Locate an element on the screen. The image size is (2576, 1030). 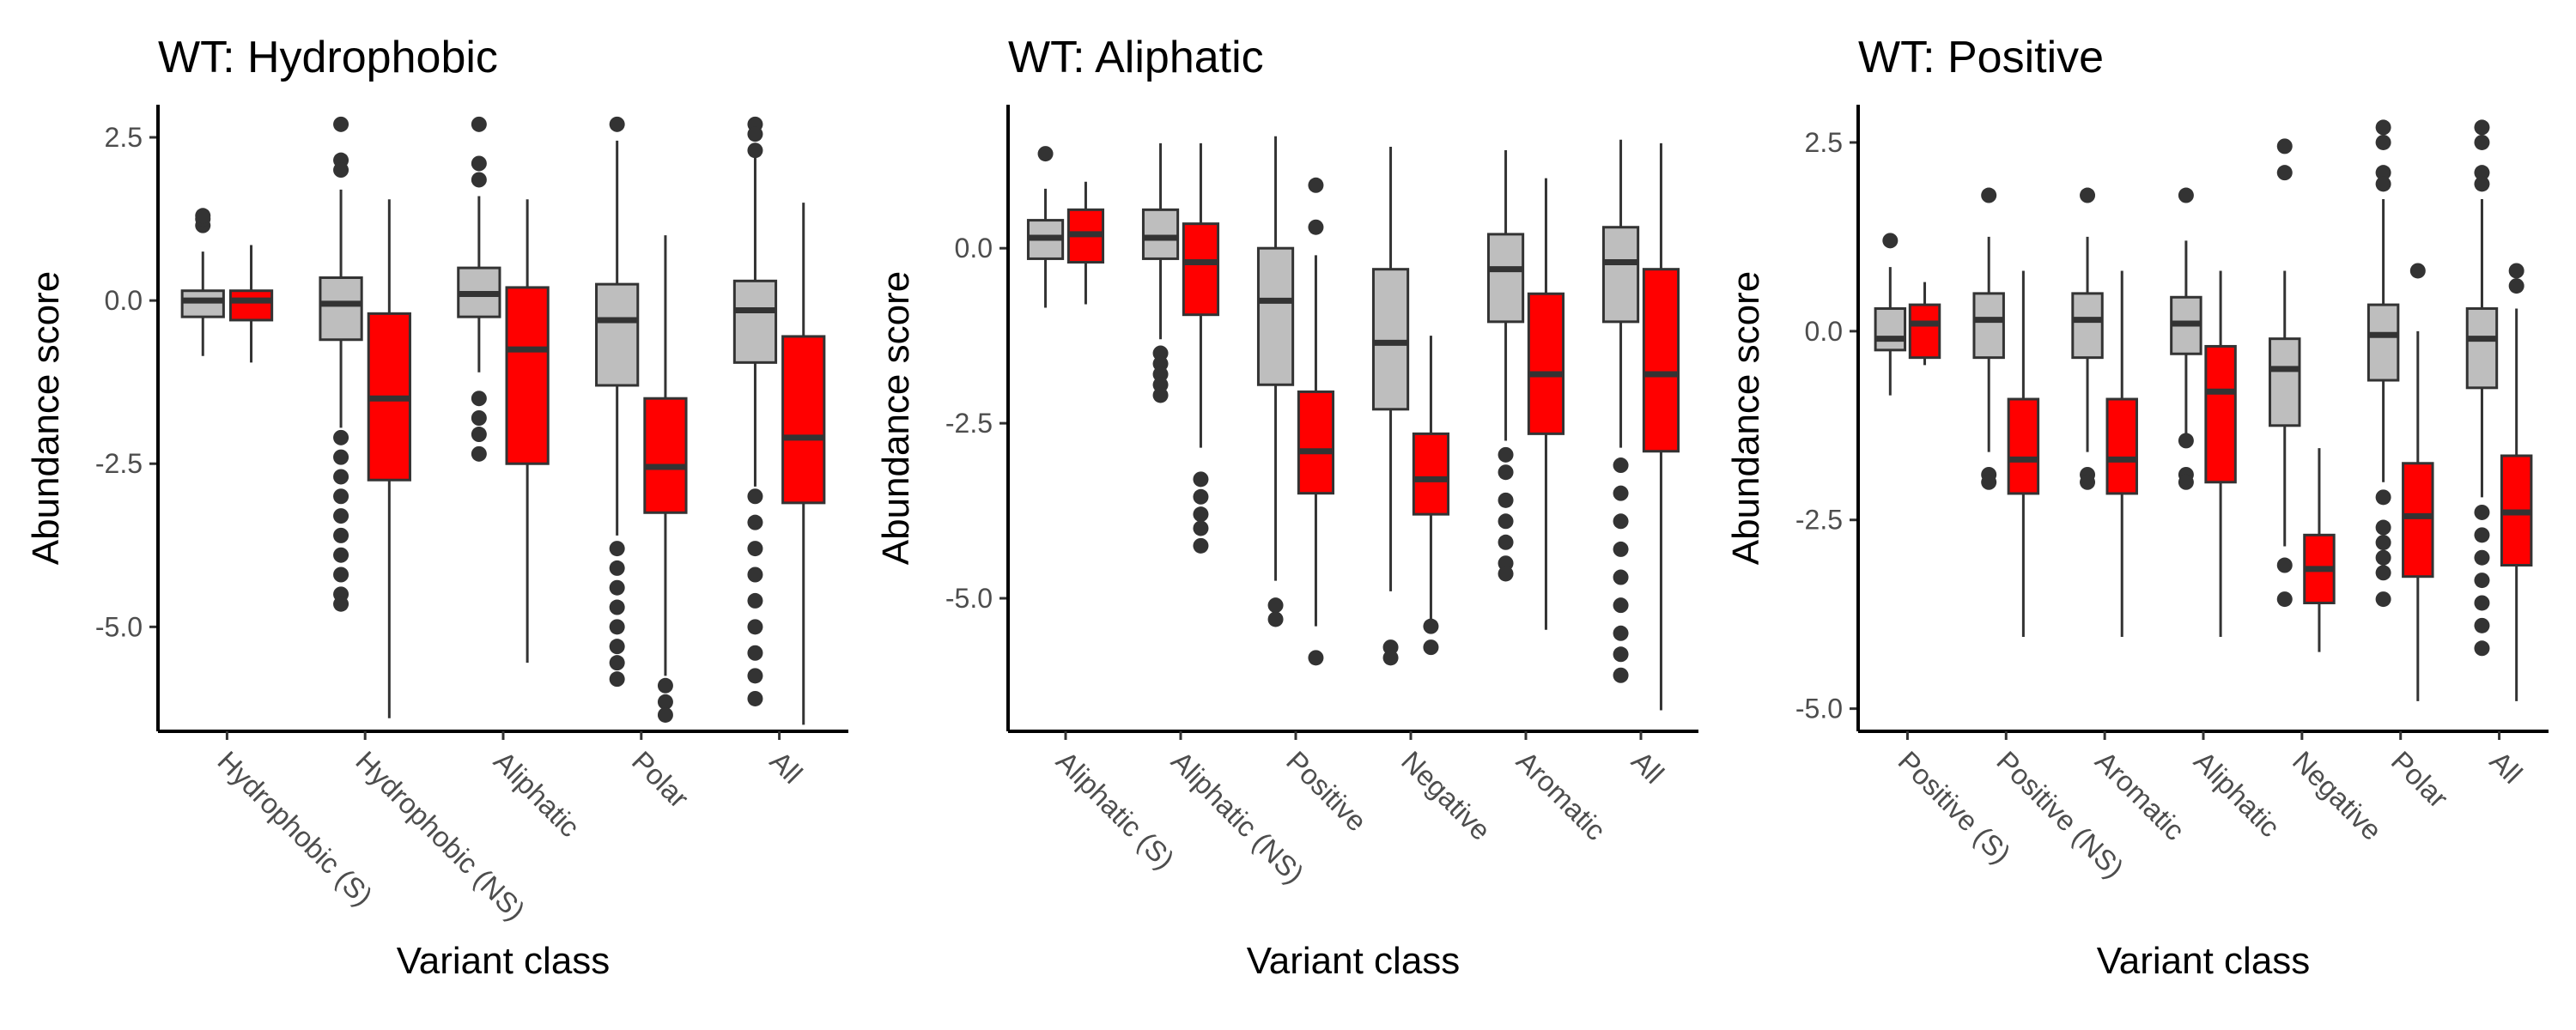
x-tick-label: All is located at coordinates (786, 767).